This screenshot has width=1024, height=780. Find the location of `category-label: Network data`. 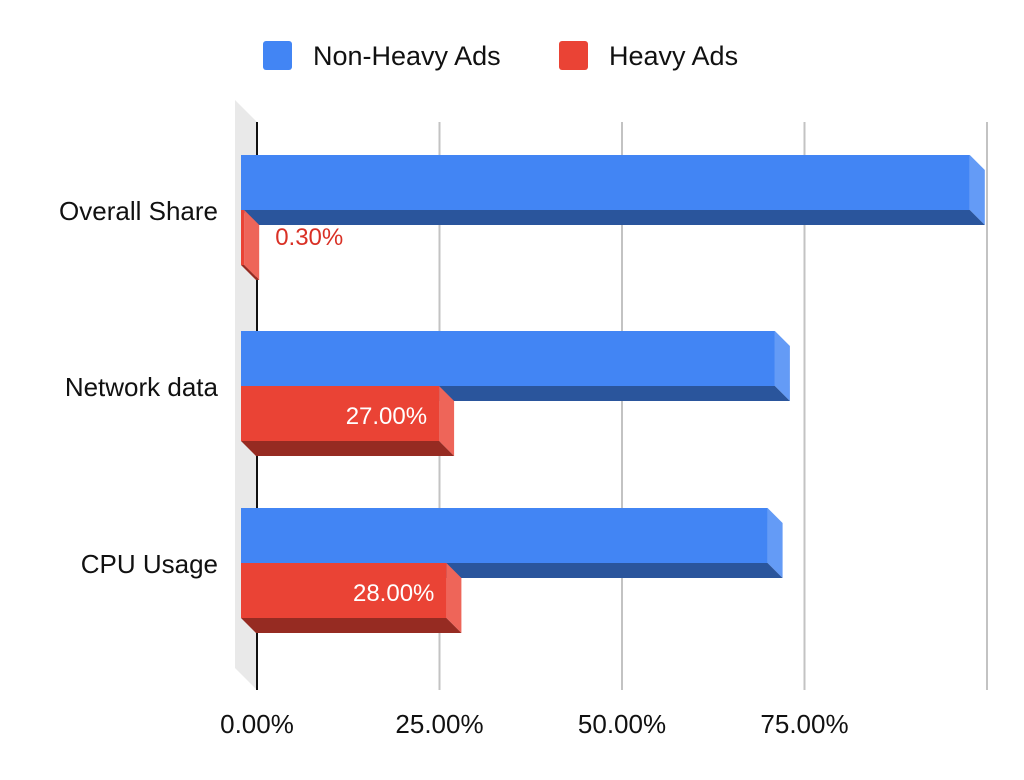

category-label: Network data is located at coordinates (142, 387).